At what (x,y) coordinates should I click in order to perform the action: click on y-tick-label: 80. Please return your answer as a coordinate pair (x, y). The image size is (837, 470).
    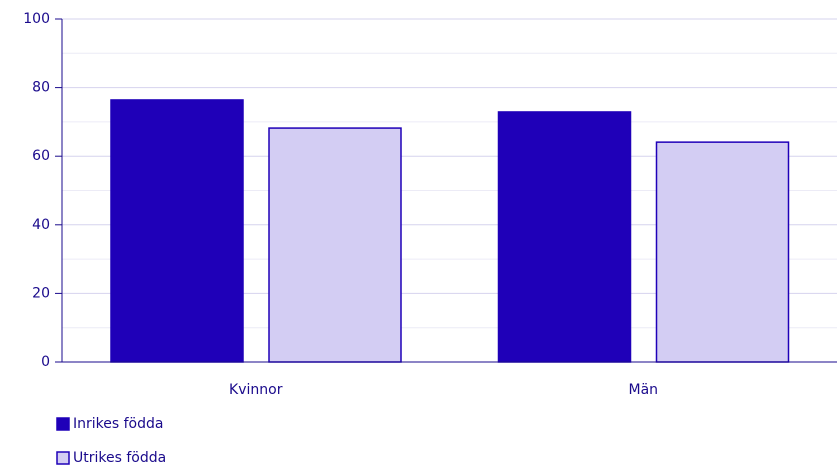
    Looking at the image, I should click on (41, 88).